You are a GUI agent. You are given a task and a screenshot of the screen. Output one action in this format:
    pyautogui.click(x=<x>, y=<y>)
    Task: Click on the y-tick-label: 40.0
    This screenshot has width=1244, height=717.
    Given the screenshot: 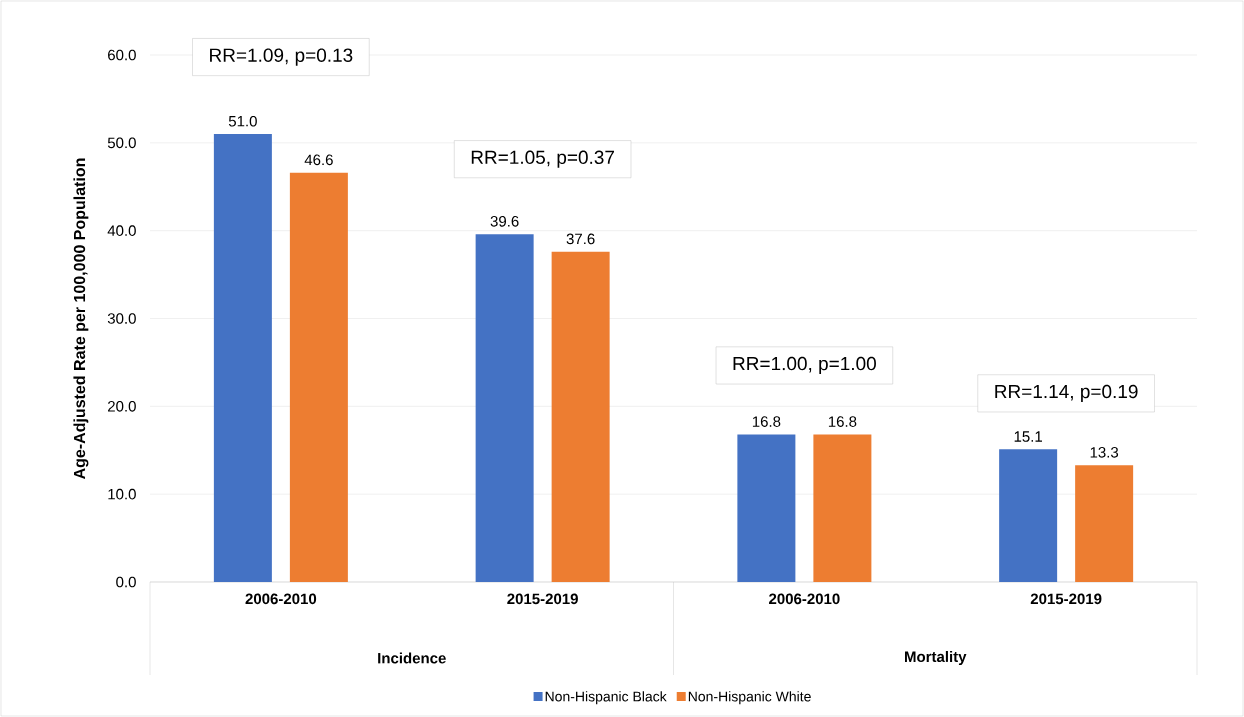 What is the action you would take?
    pyautogui.click(x=121, y=230)
    